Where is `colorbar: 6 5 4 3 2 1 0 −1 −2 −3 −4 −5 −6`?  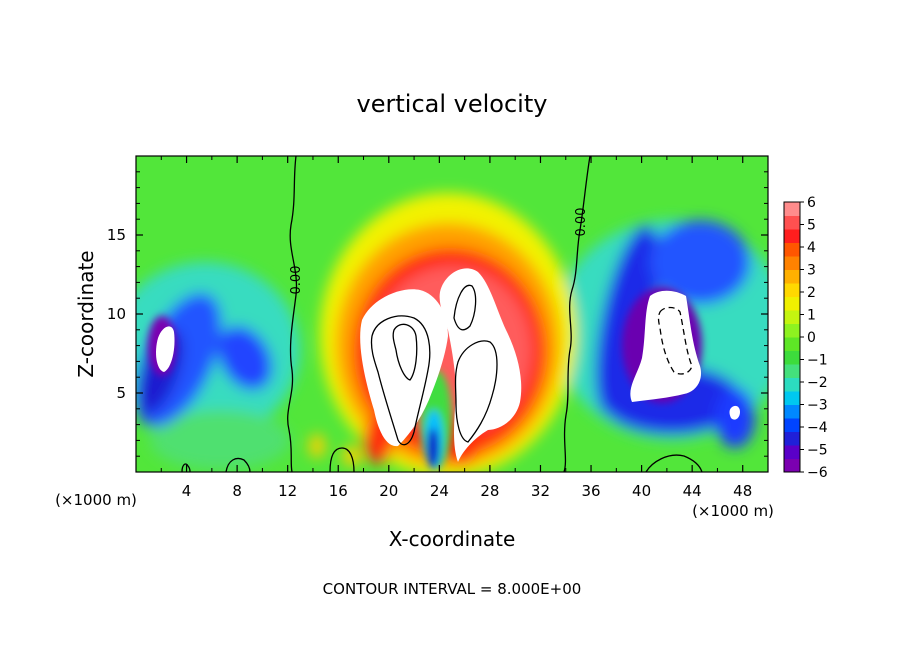 colorbar: 6 5 4 3 2 1 0 −1 −2 −3 −4 −5 −6 is located at coordinates (805, 338).